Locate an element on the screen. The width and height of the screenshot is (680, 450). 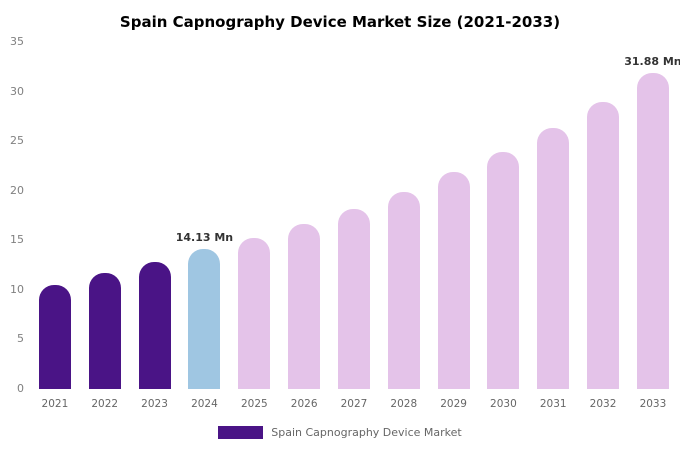
x-axis-label: 2033 is located at coordinates (653, 404).